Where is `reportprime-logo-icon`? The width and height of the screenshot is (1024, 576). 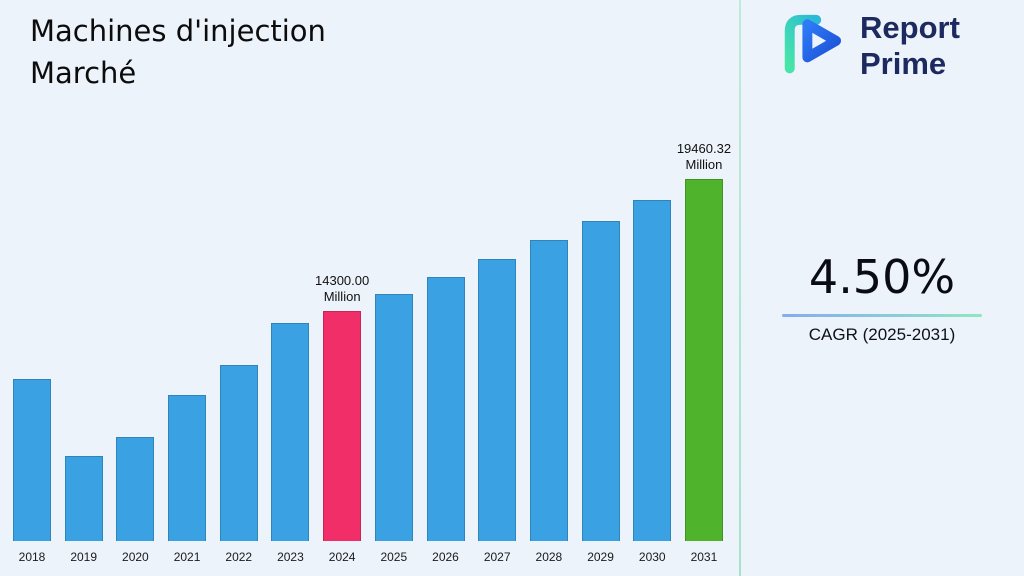
reportprime-logo-icon is located at coordinates (814, 45).